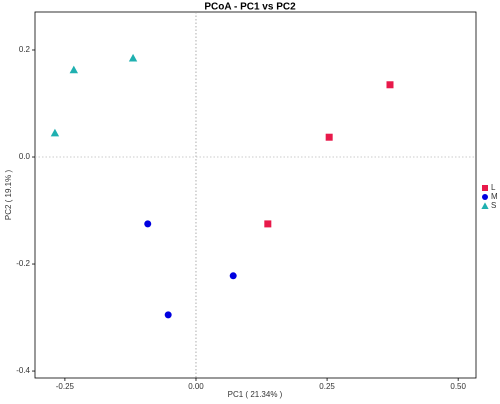 The image size is (500, 404). I want to click on y-tick-label: -0.2, so click(23, 263).